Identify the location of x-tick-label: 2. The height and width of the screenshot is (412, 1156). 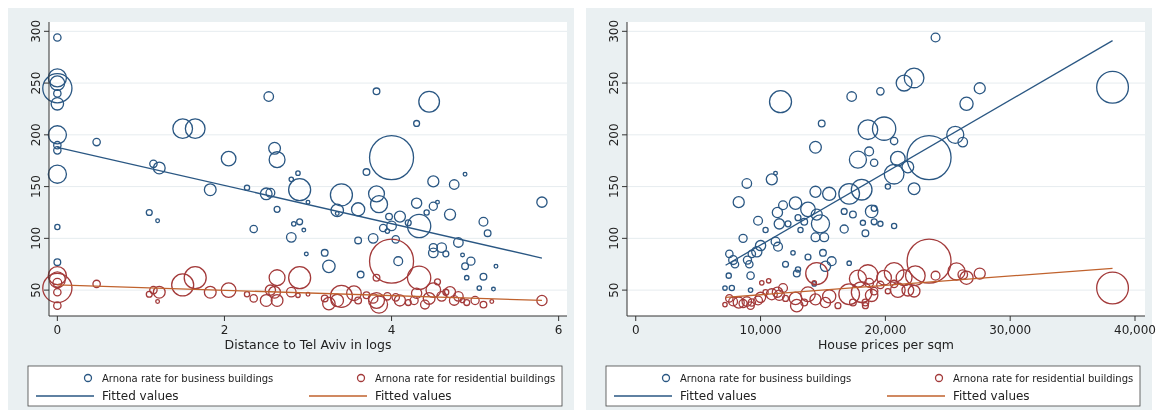
(224, 330).